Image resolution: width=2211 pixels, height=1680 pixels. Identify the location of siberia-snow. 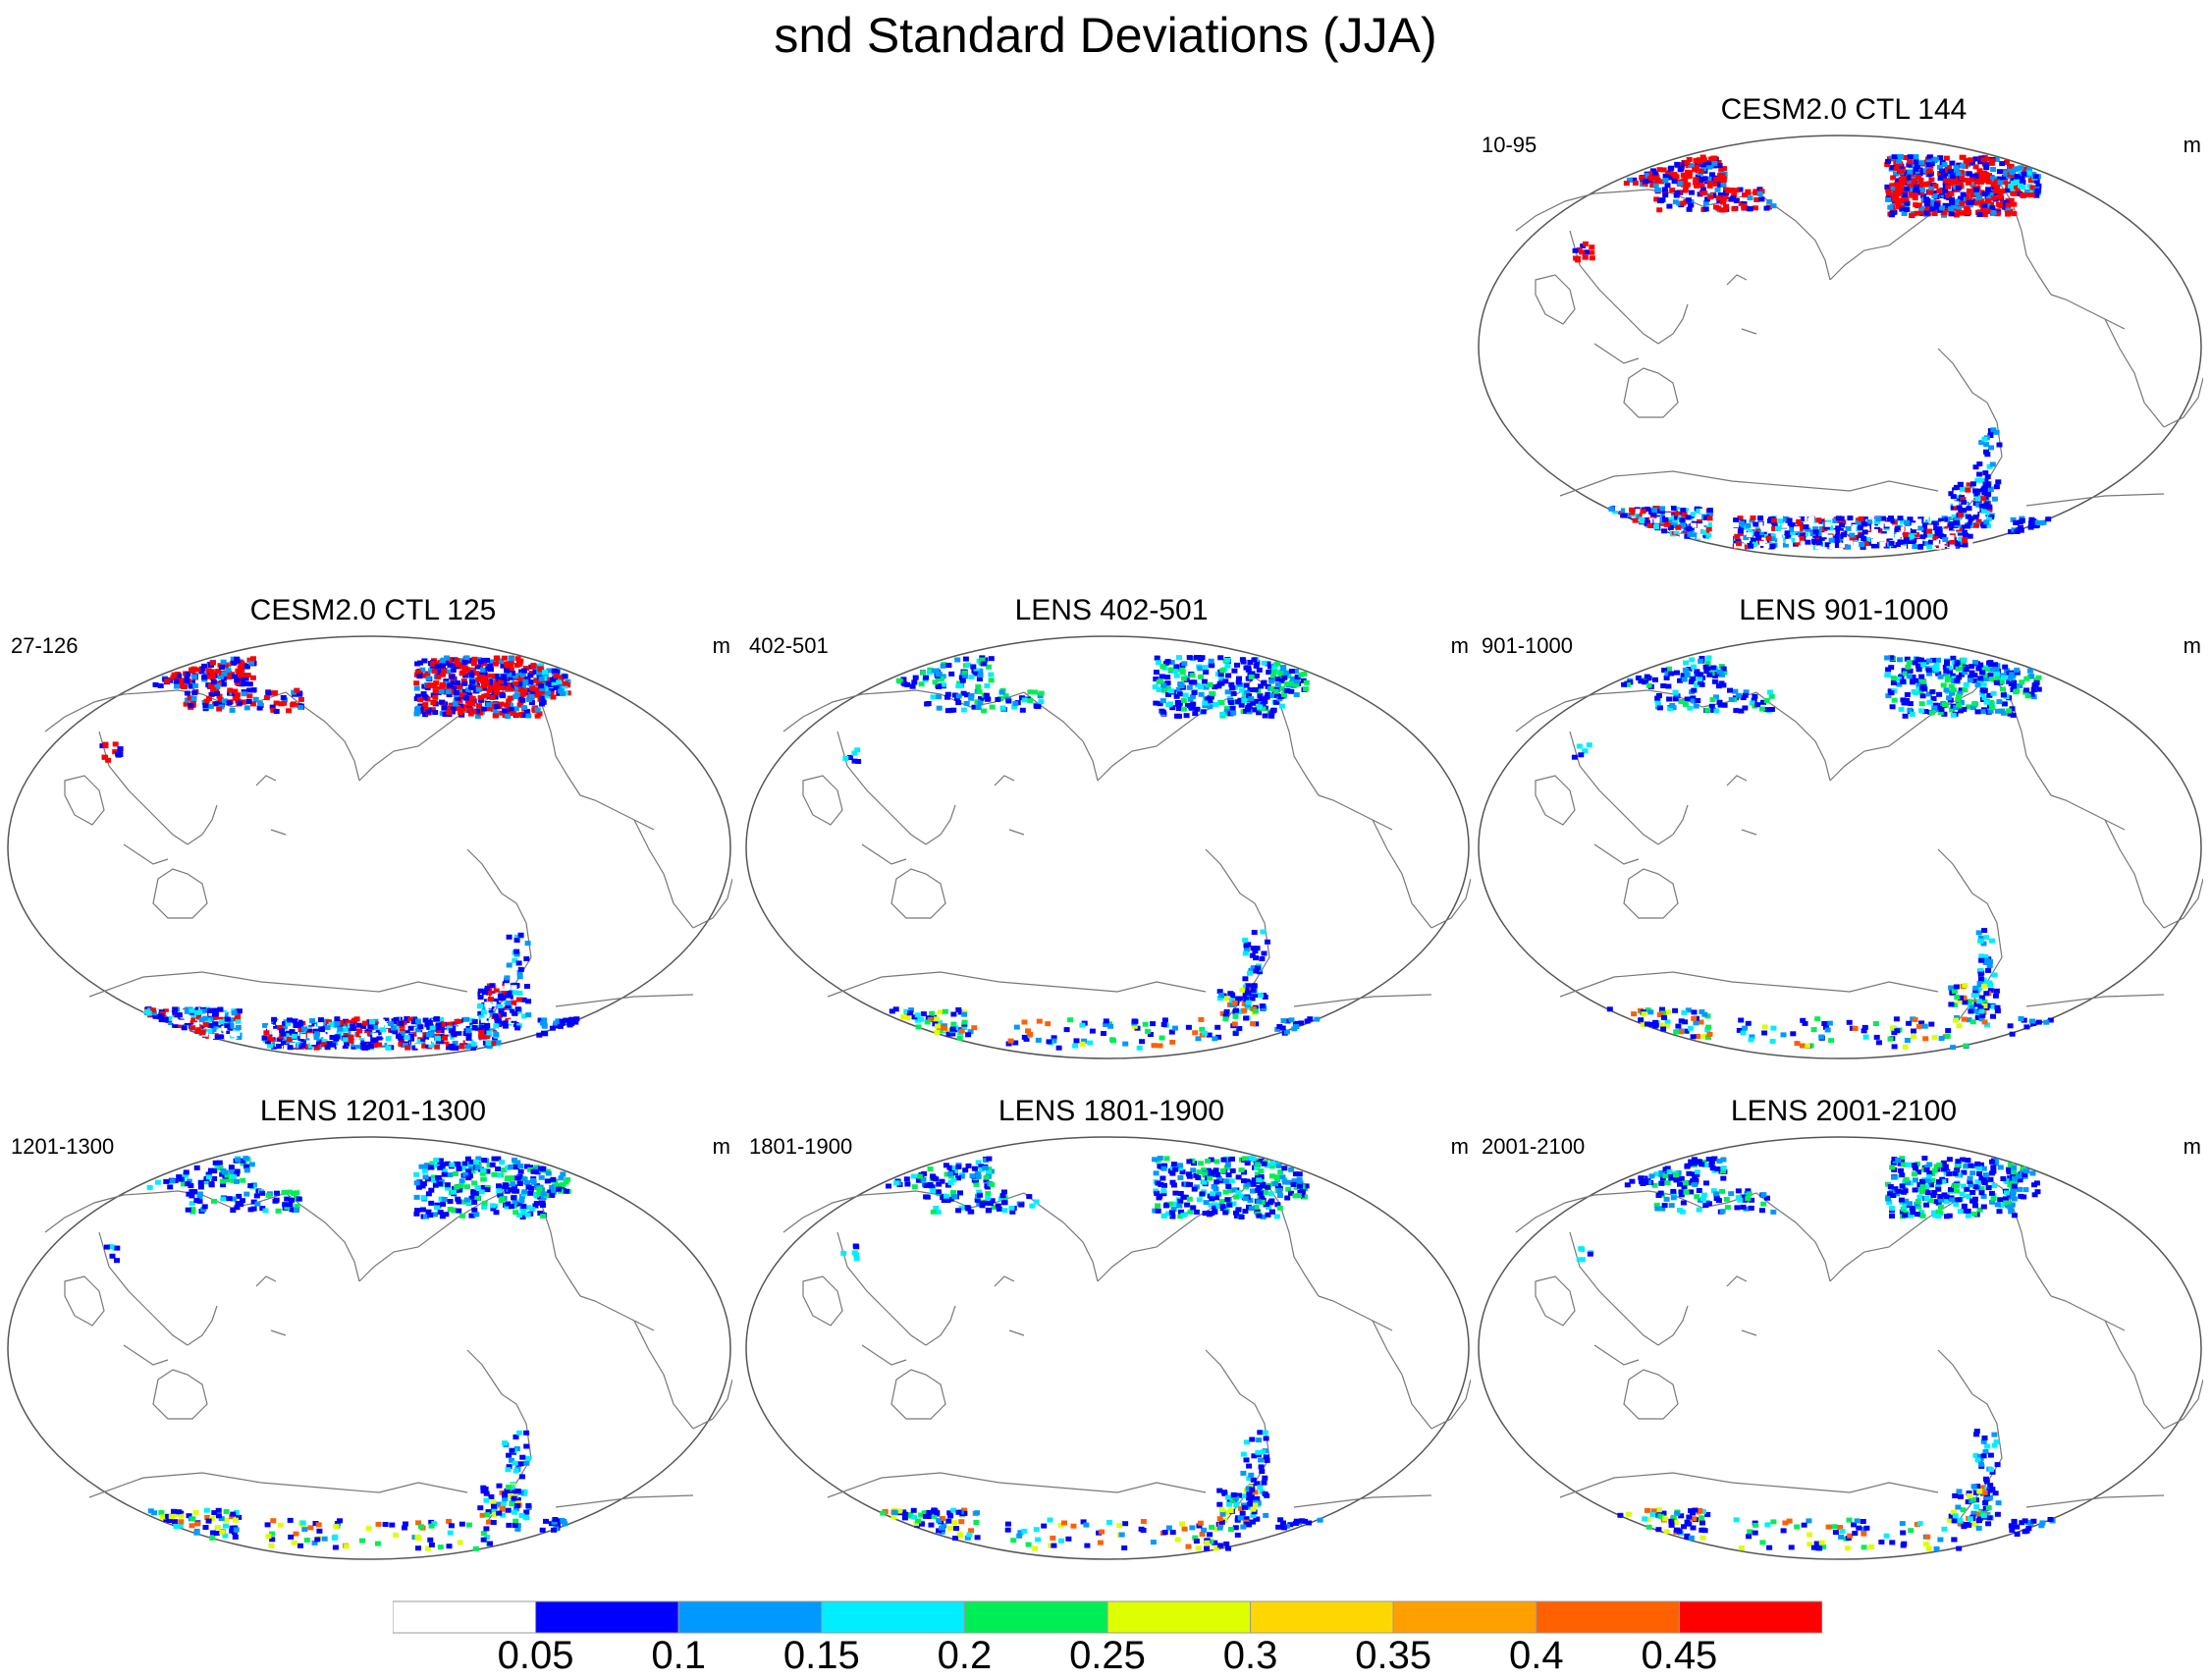
(1675, 672).